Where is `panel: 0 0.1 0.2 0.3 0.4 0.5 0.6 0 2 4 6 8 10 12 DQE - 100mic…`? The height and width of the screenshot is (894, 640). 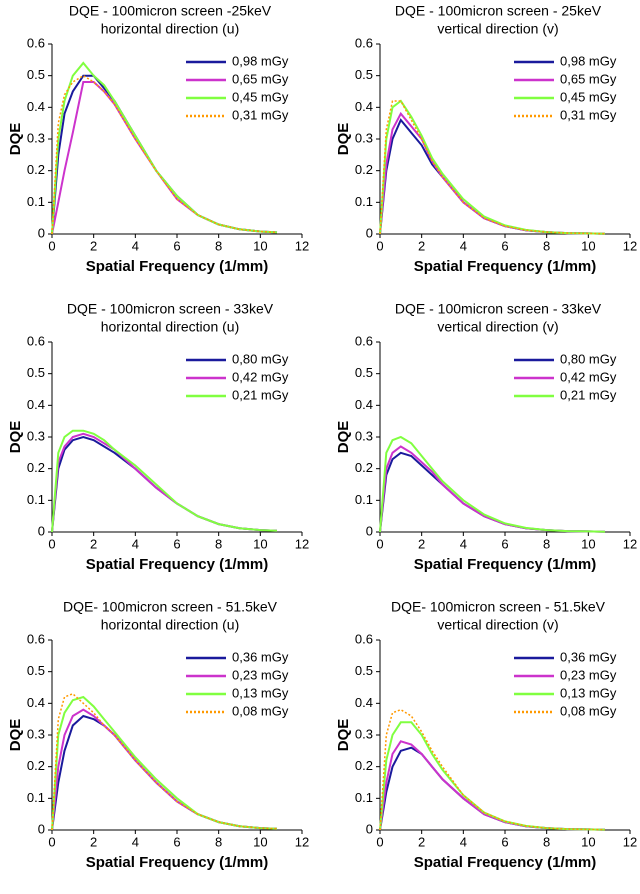 panel: 0 0.1 0.2 0.3 0.4 0.5 0.6 0 2 4 6 8 10 12 DQE - 100mic… is located at coordinates (158, 139).